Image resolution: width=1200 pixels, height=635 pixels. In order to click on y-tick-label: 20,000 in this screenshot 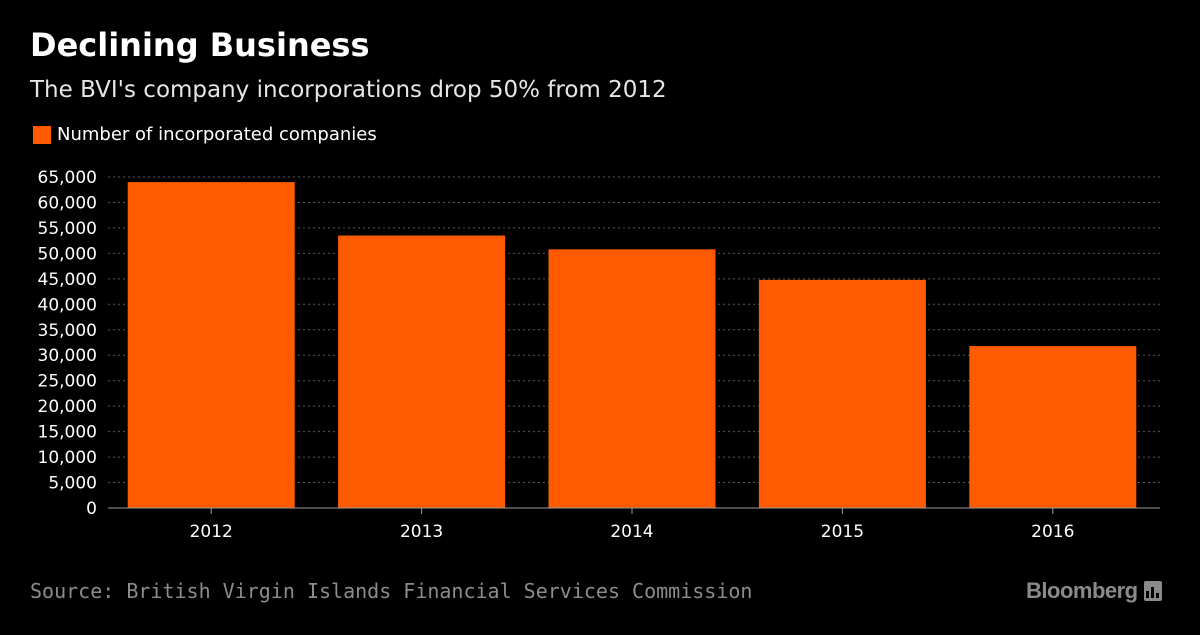, I will do `click(67, 407)`.